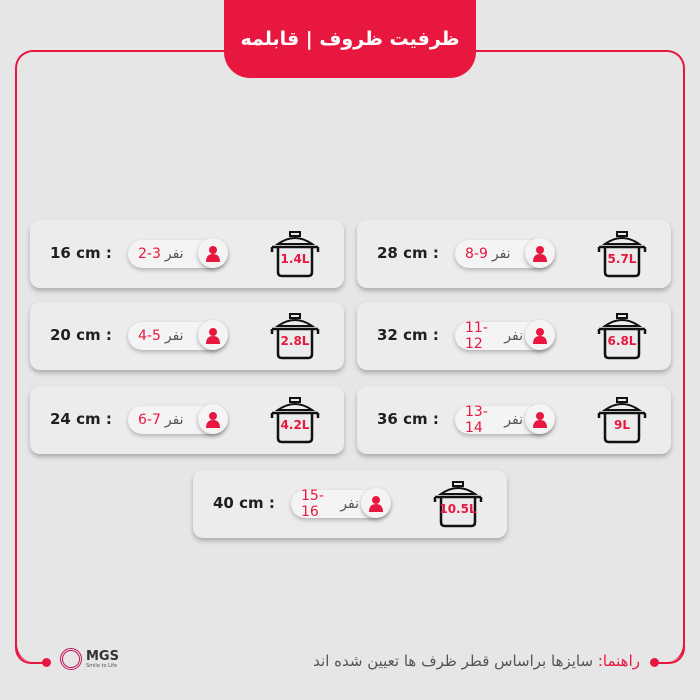 The height and width of the screenshot is (700, 700). What do you see at coordinates (244, 503) in the screenshot?
I see `diameter-label: 40 cm :` at bounding box center [244, 503].